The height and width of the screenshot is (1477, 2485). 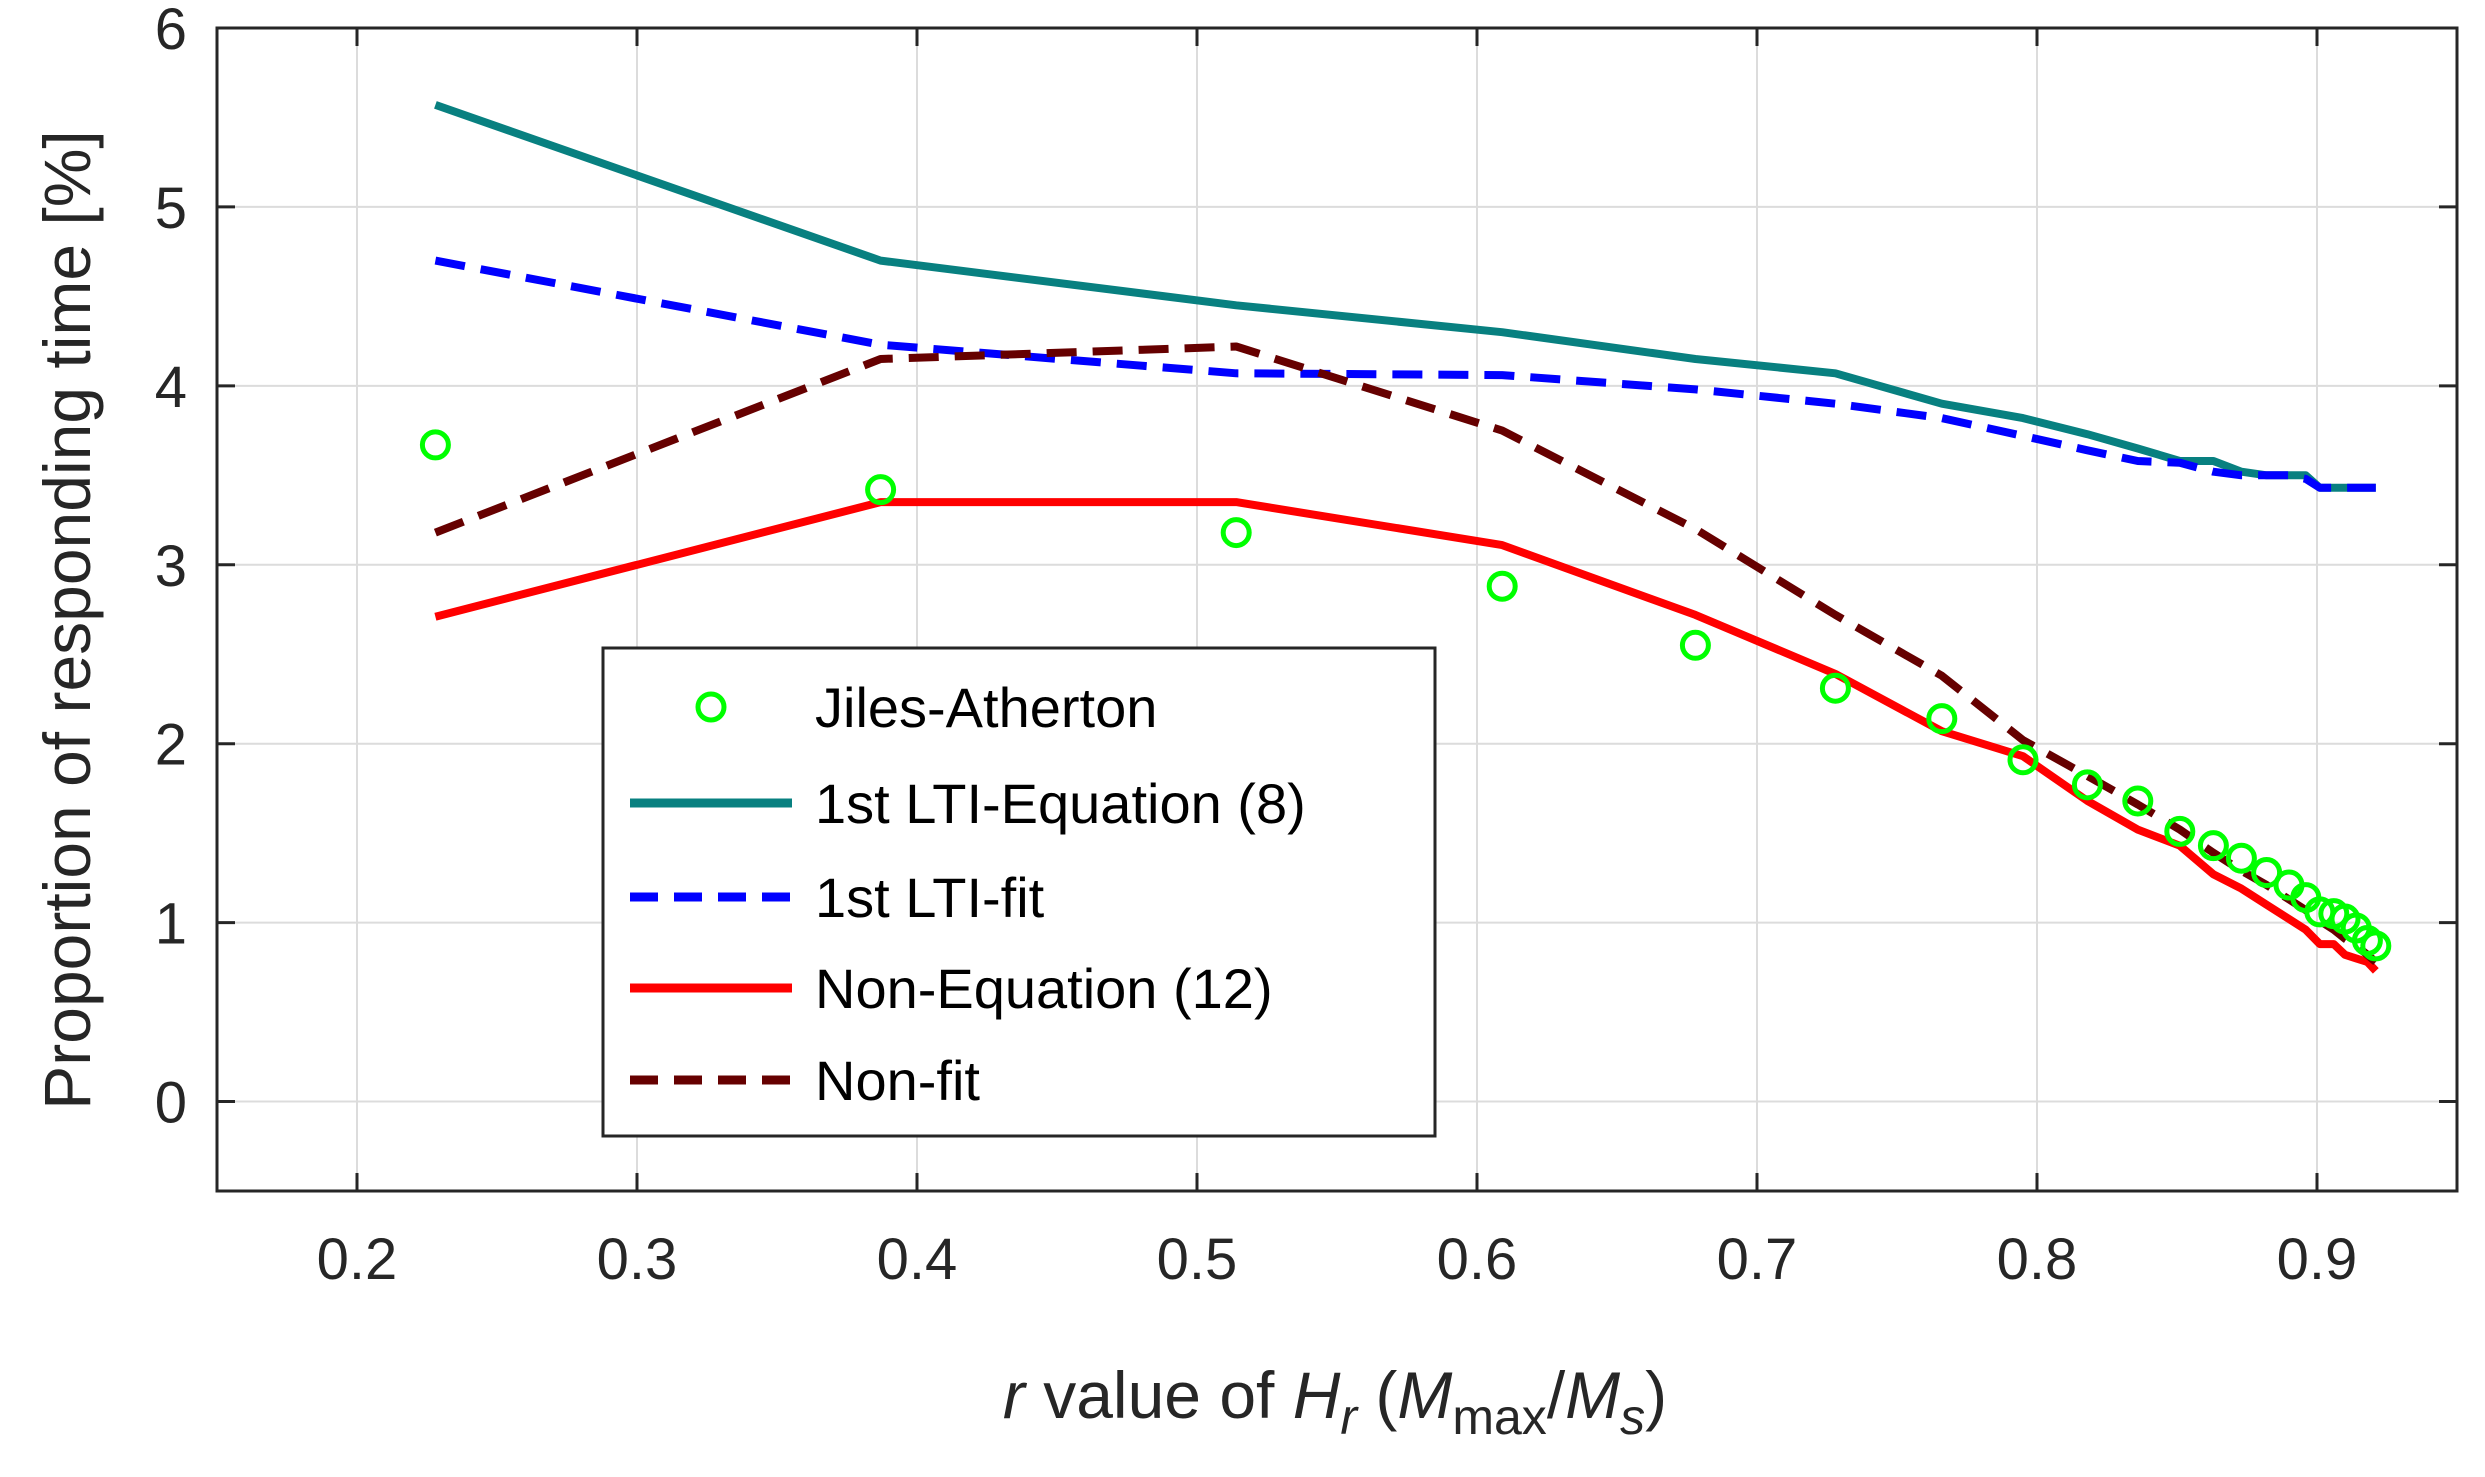 I want to click on x-tick-label: 0.2, so click(x=357, y=1259).